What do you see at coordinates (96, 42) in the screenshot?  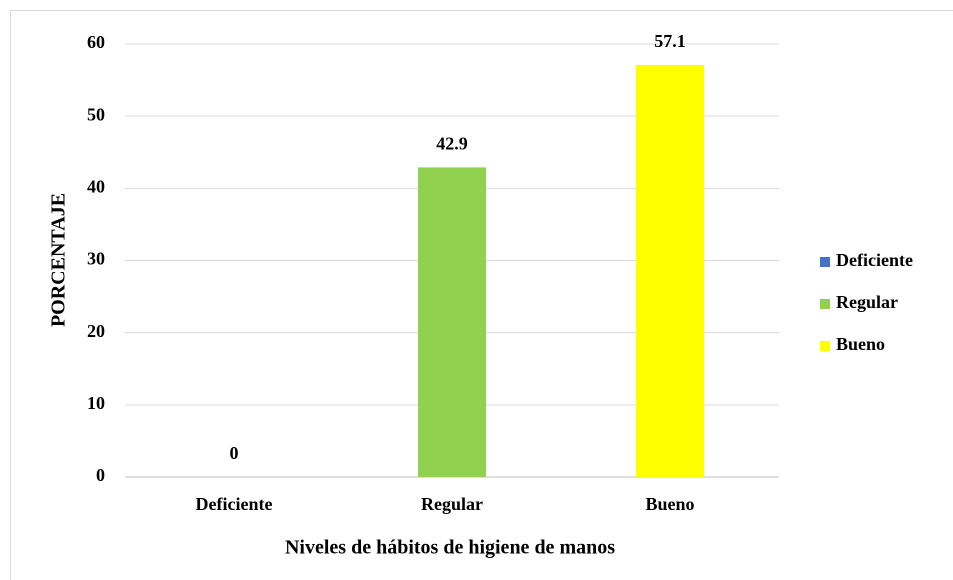 I see `y-tick-label: 60` at bounding box center [96, 42].